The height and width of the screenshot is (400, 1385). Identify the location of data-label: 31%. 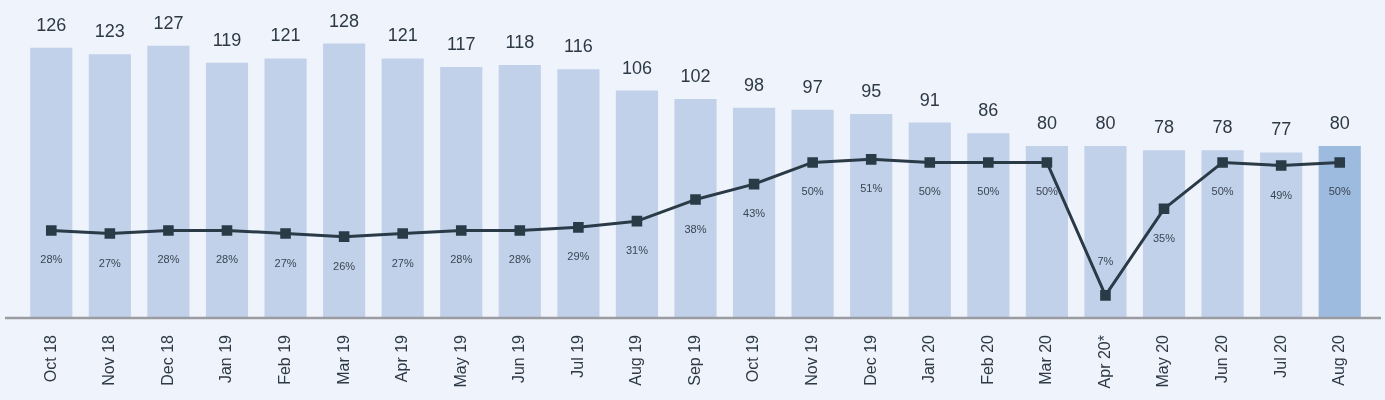
(637, 250).